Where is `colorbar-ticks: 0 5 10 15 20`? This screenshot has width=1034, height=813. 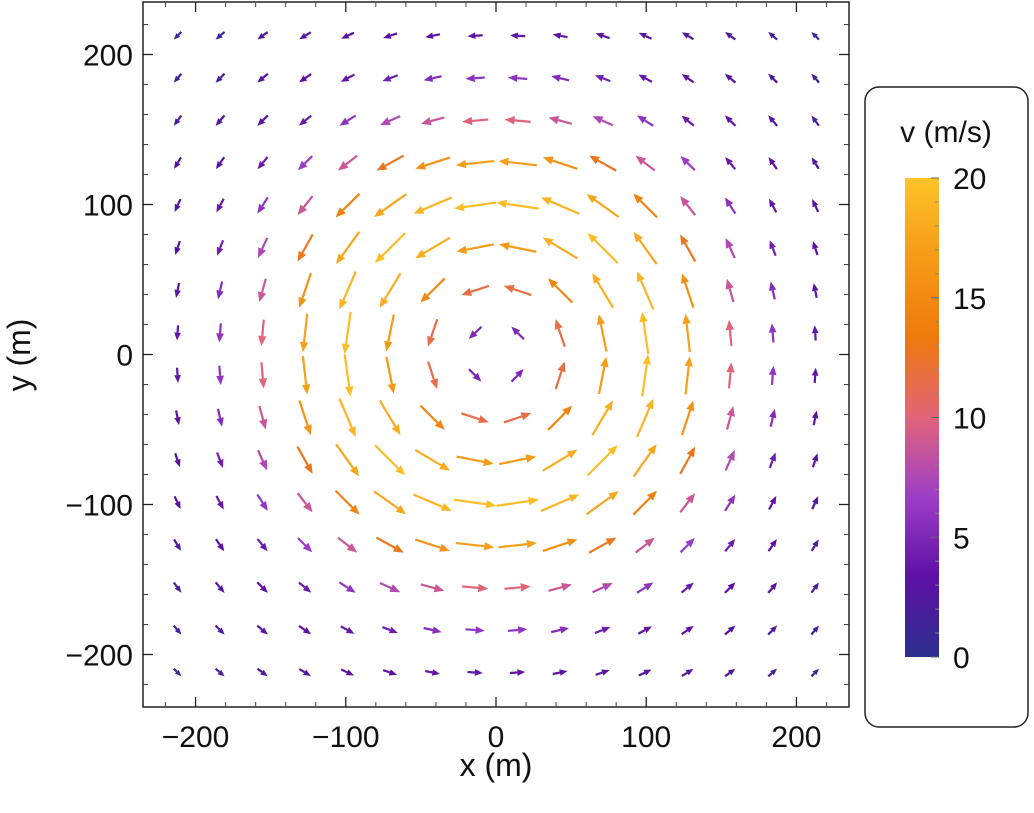 colorbar-ticks: 0 5 10 15 20 is located at coordinates (958, 419).